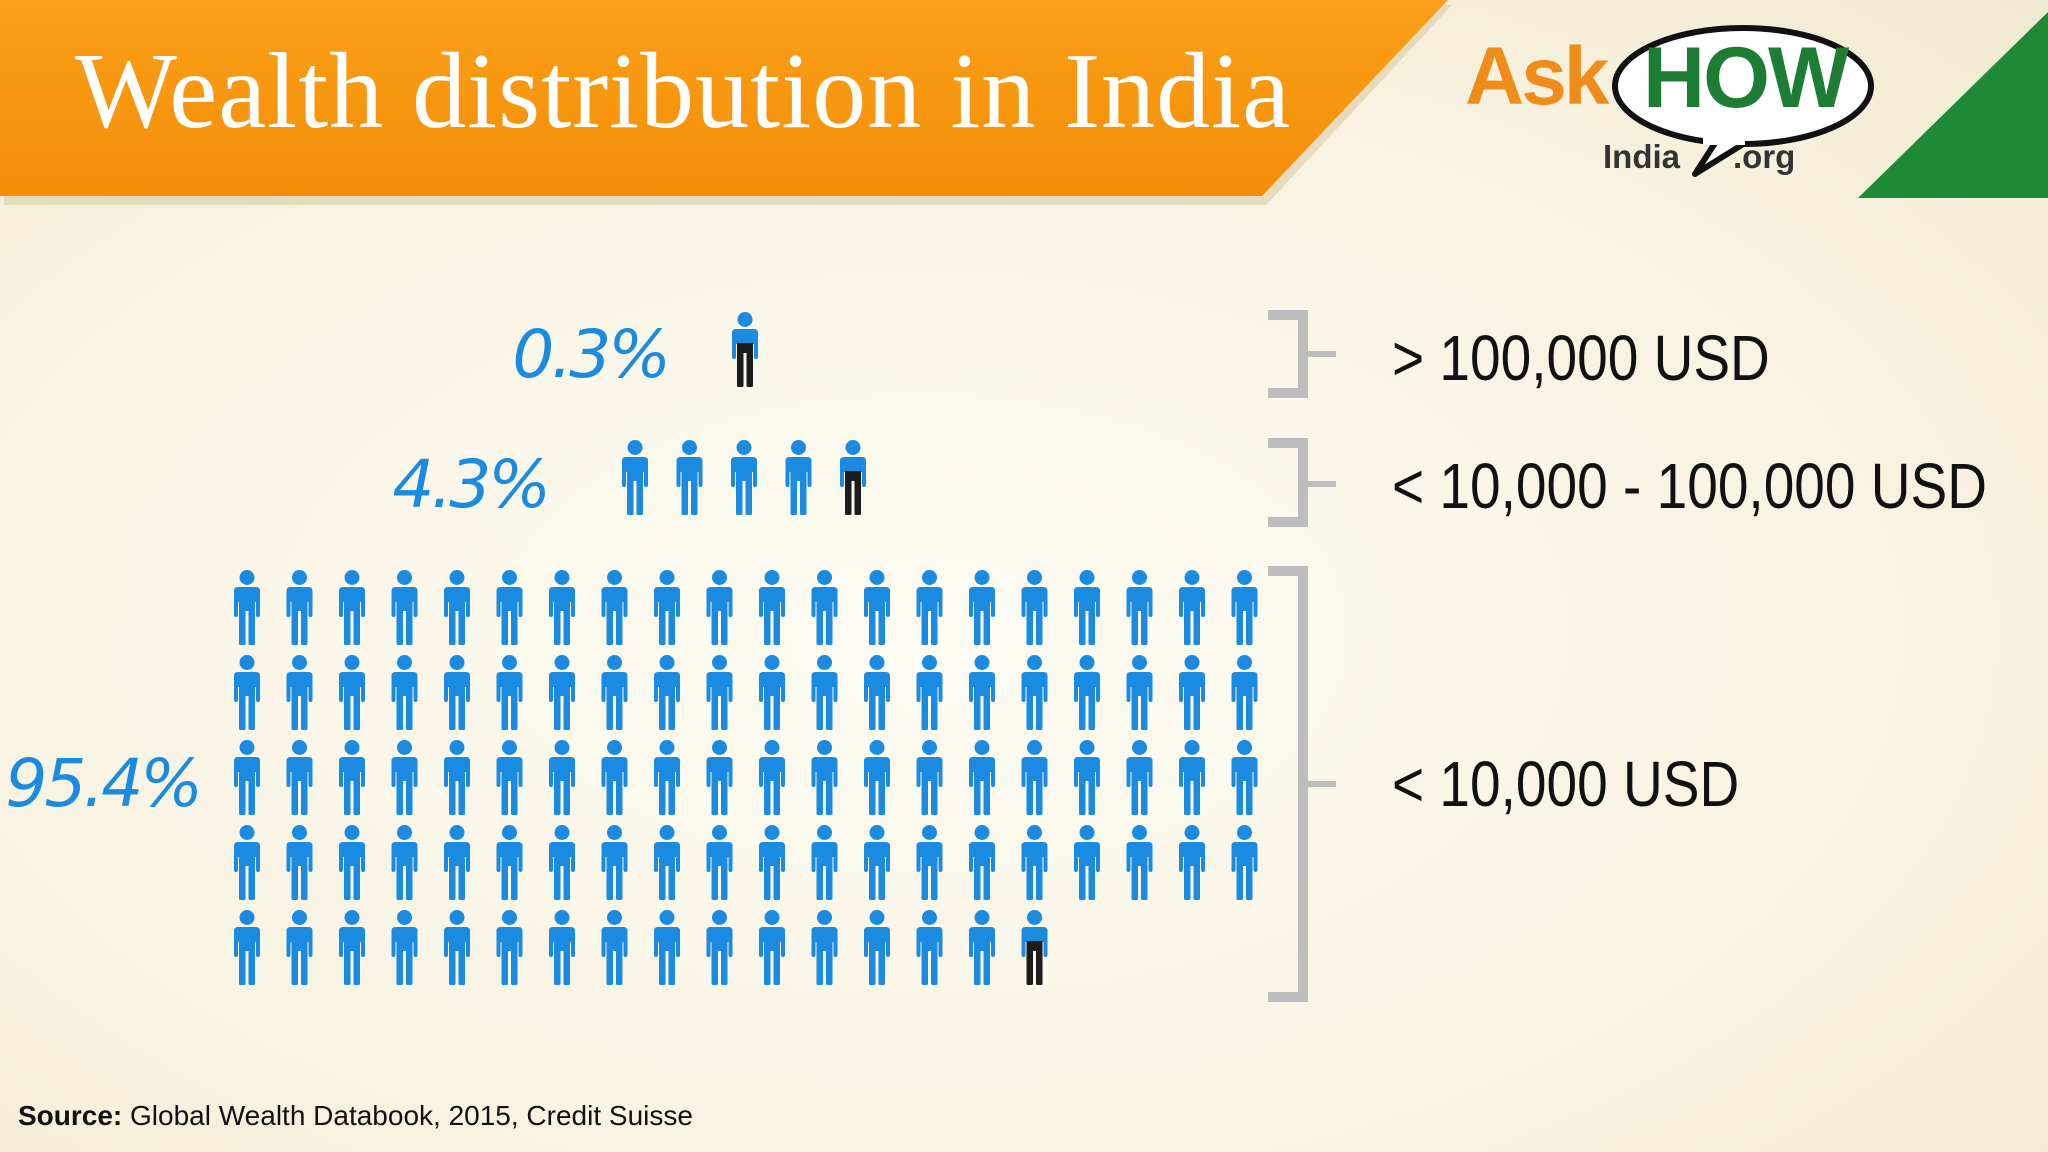  I want to click on speech-bubble-icon, so click(1743, 101).